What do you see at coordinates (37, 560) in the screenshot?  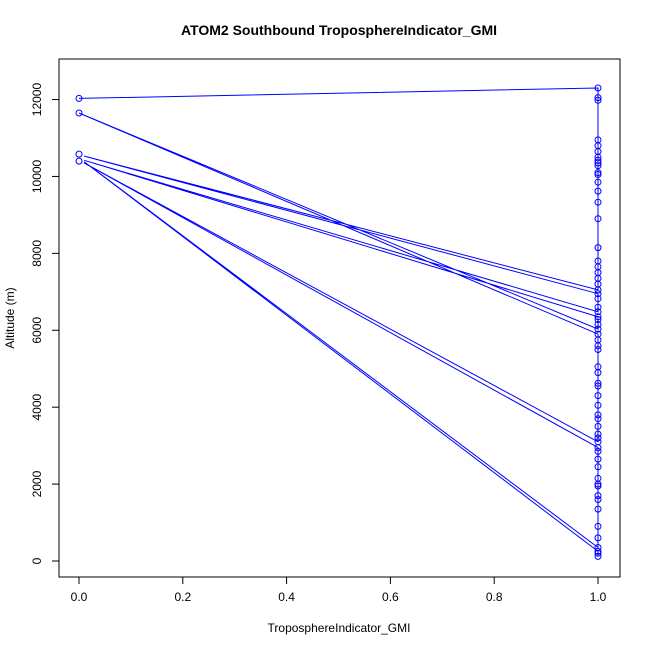 I see `y-tick-label: 0` at bounding box center [37, 560].